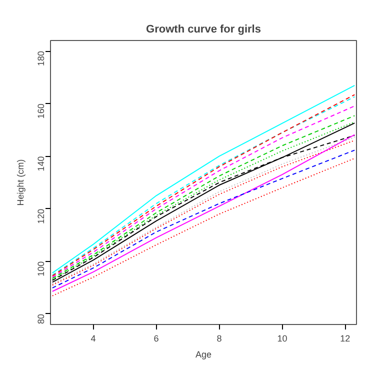 Image resolution: width=374 pixels, height=374 pixels. What do you see at coordinates (203, 30) in the screenshot?
I see `chart-title: Growth curve for girls` at bounding box center [203, 30].